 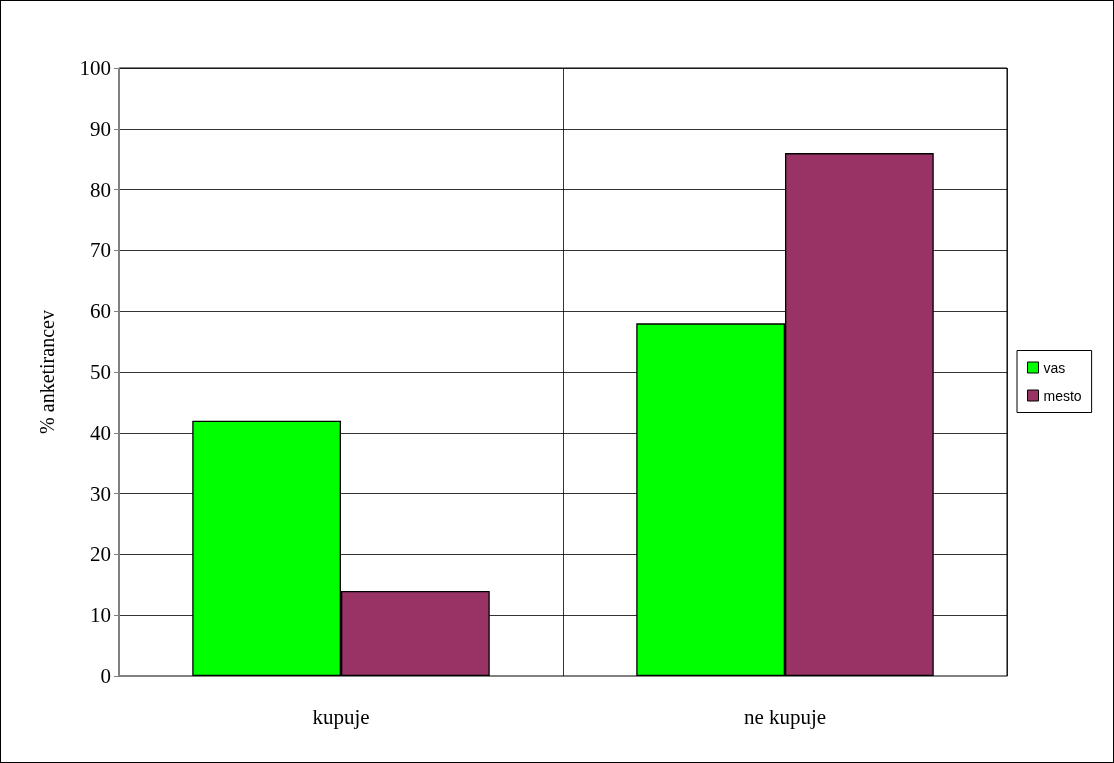 What do you see at coordinates (785, 716) in the screenshot?
I see `x-tick-label: ne kupuje` at bounding box center [785, 716].